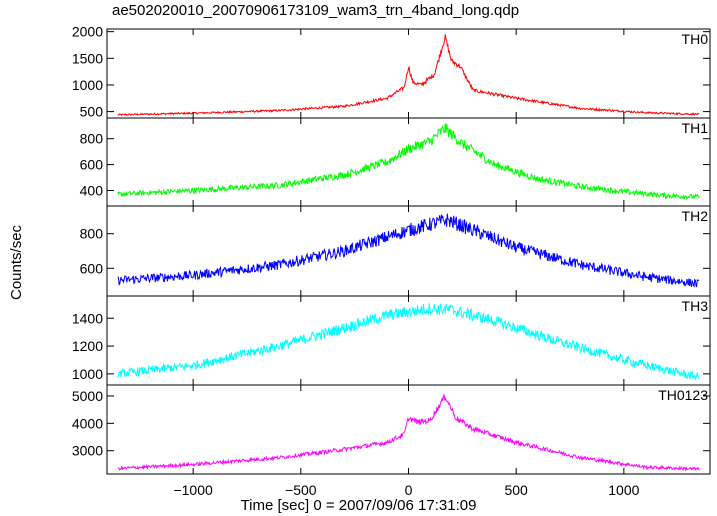  Describe the element at coordinates (695, 216) in the screenshot. I see `series-label-th2: TH2` at that location.